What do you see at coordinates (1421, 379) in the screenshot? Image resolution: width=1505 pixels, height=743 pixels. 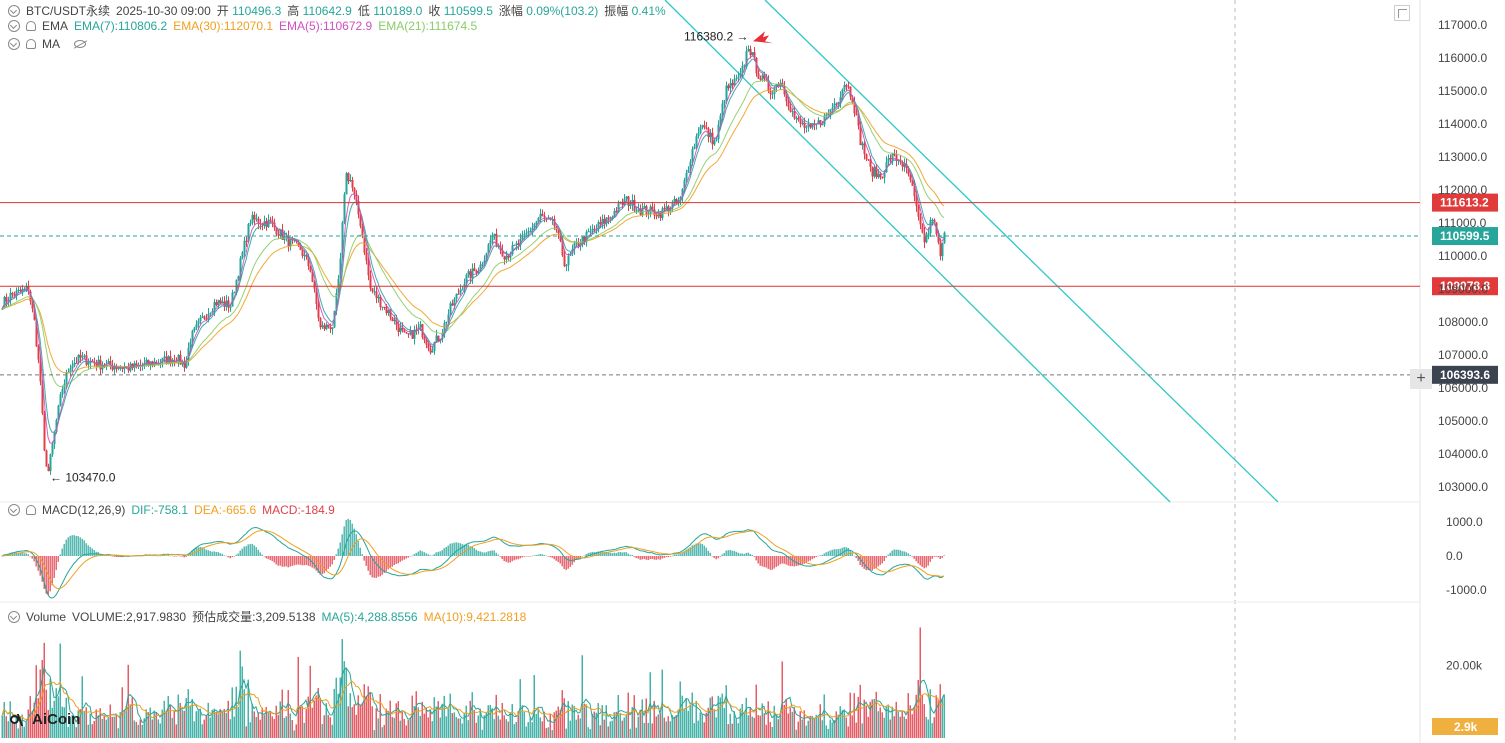 I see `crosshair-plus-icon: +` at bounding box center [1421, 379].